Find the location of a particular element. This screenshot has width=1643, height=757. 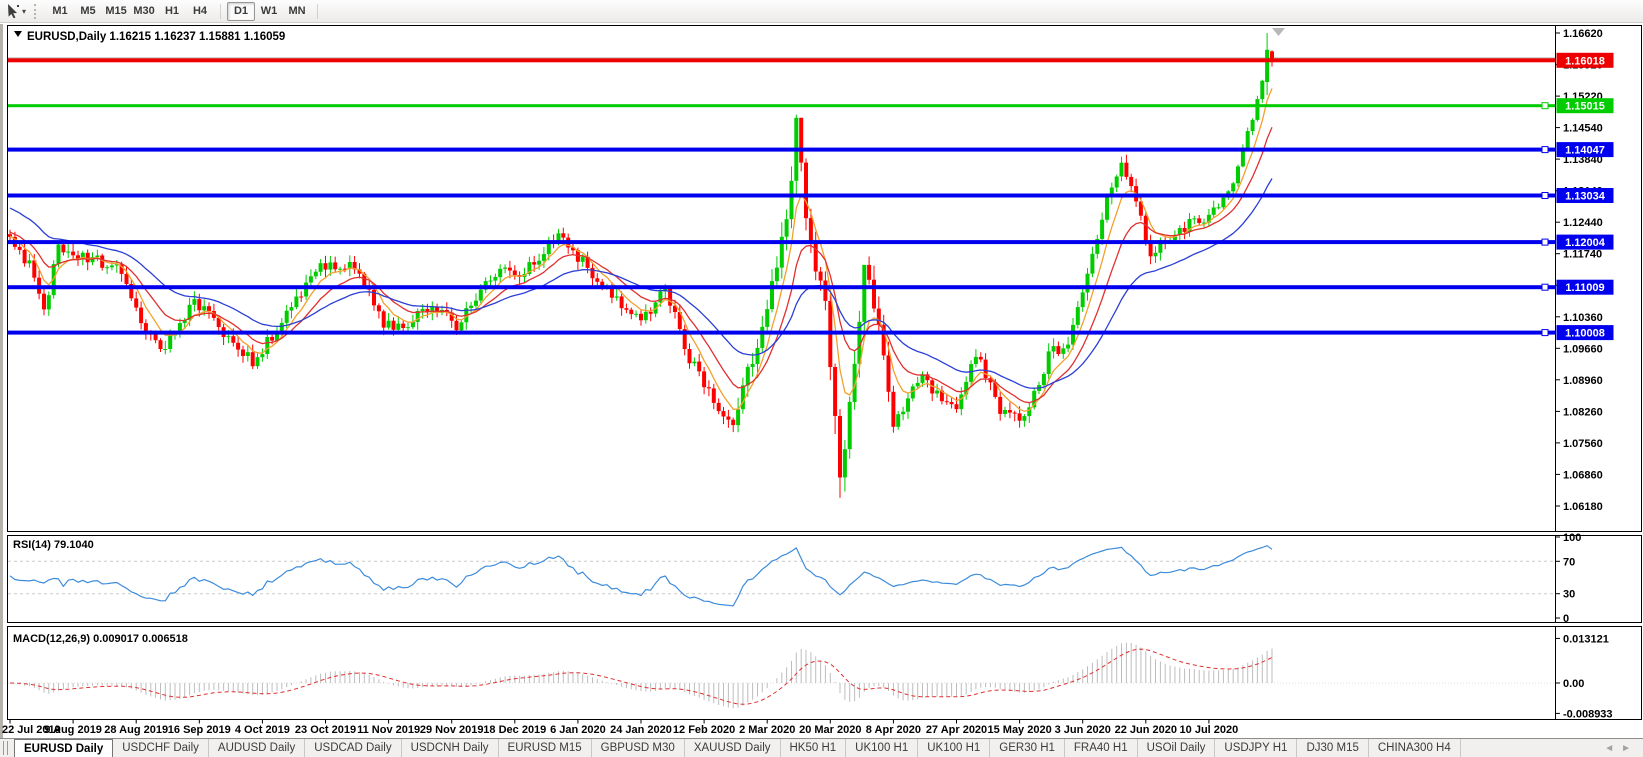

svg-text: 3 Jun 2020 is located at coordinates (1083, 730).